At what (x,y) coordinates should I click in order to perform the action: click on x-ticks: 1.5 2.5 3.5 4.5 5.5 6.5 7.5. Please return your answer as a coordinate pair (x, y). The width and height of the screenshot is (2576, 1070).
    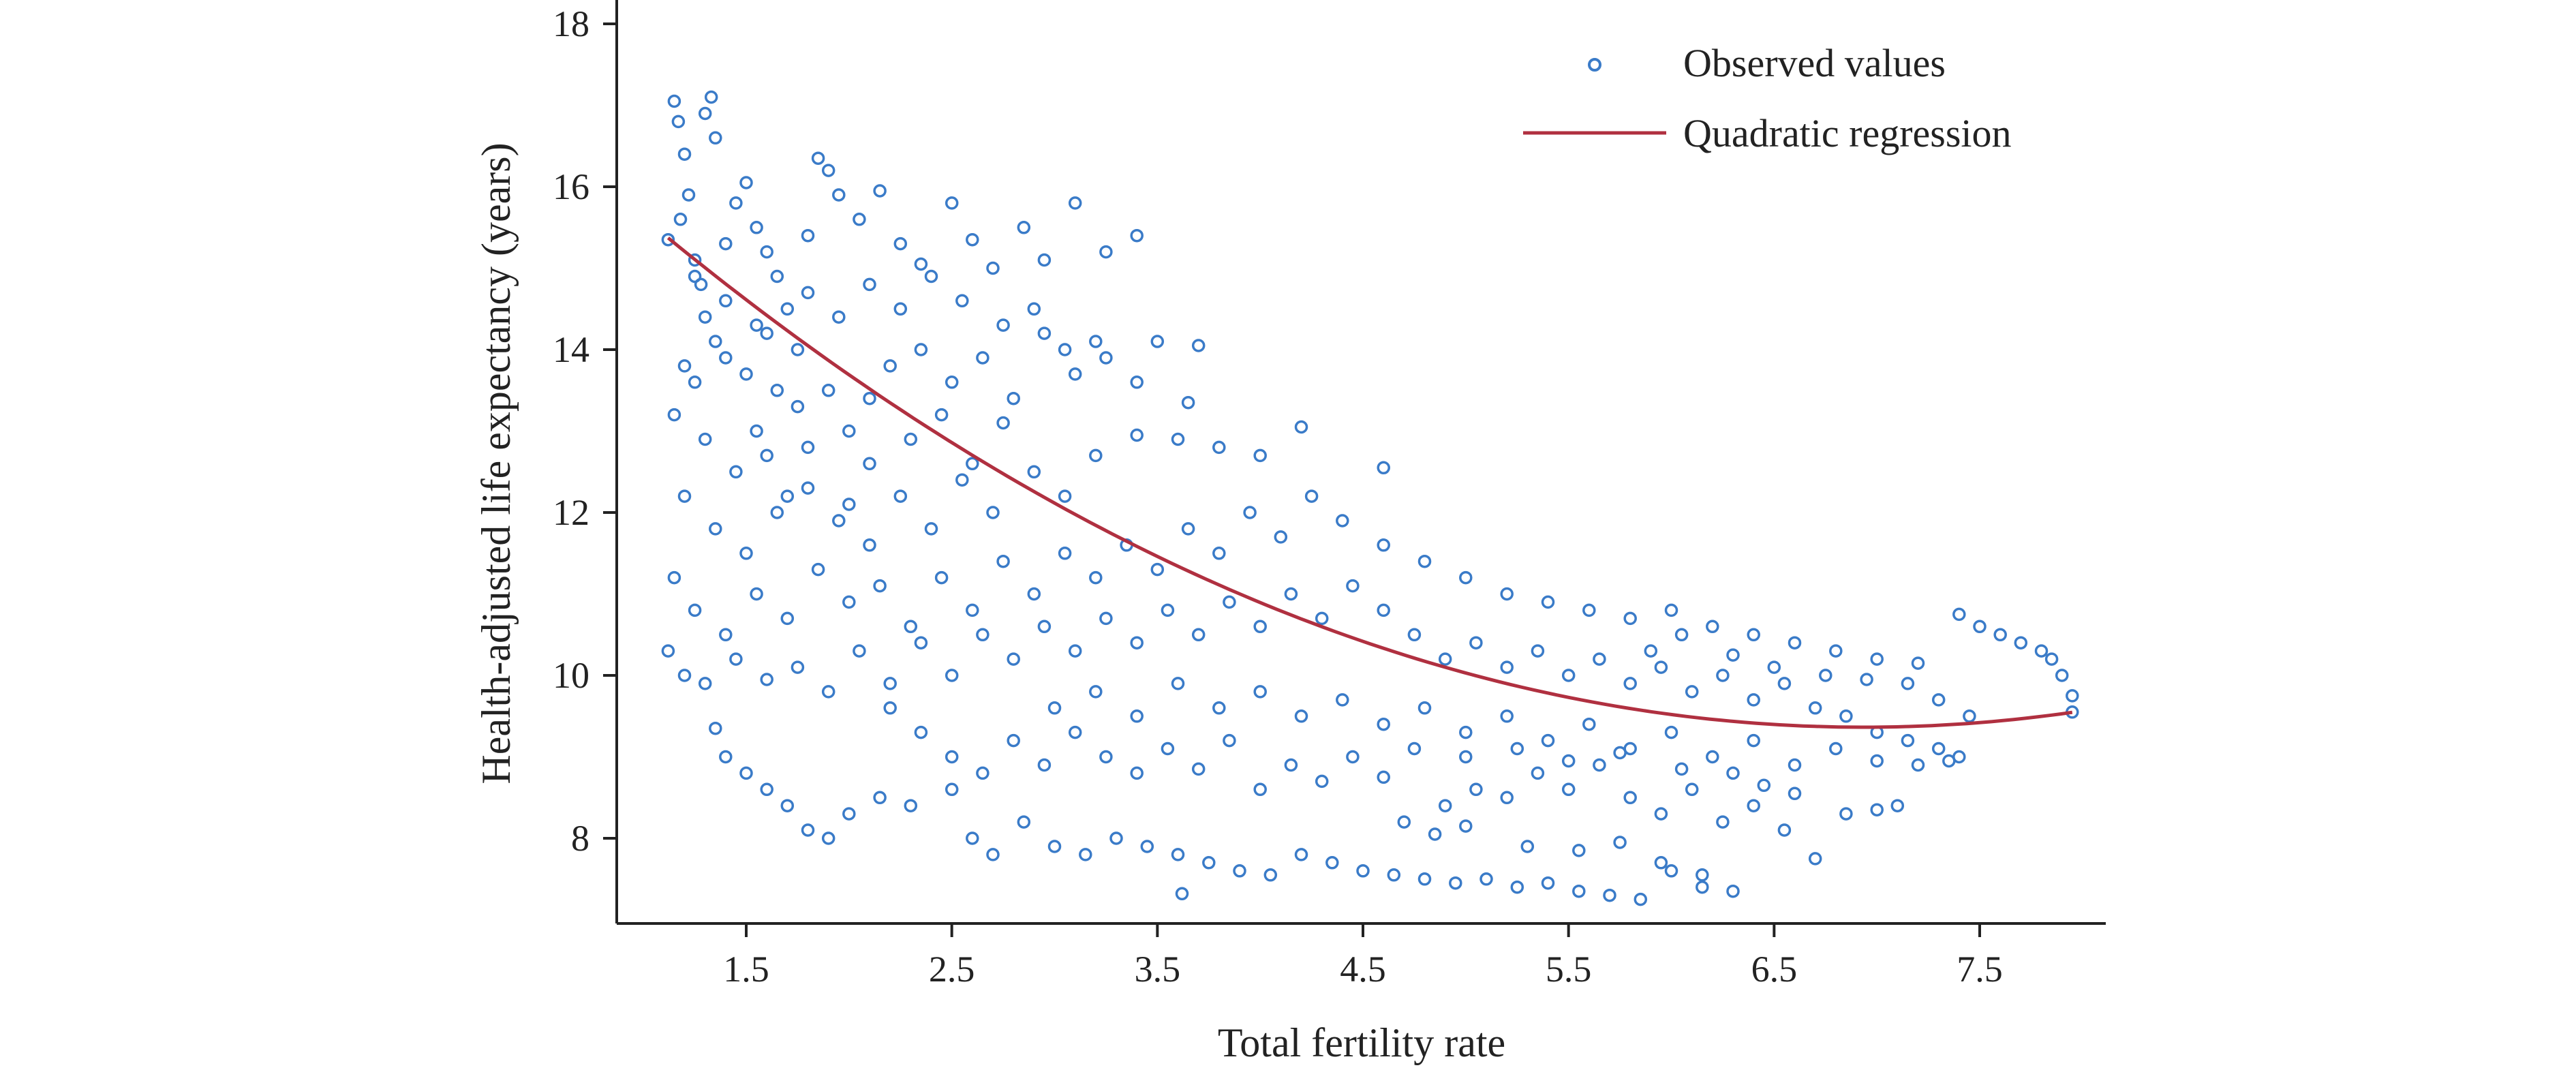
    Looking at the image, I should click on (1363, 956).